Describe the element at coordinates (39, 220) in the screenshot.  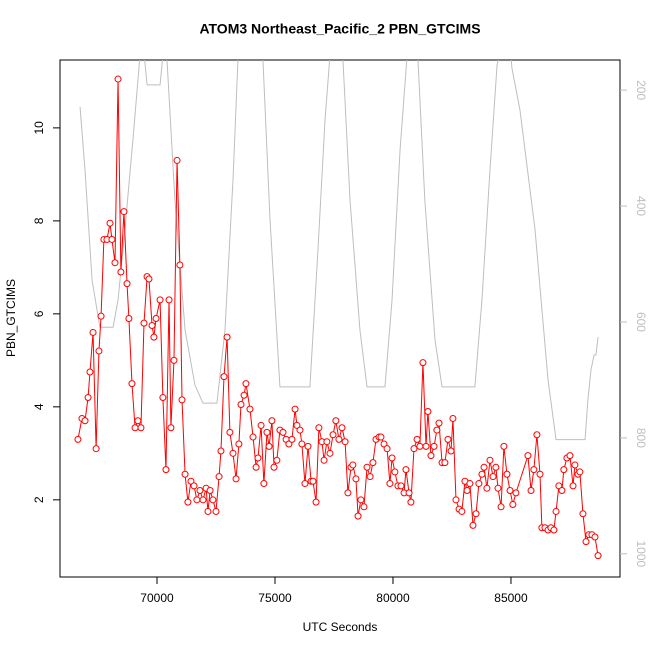
I see `y-tick-label: 8` at that location.